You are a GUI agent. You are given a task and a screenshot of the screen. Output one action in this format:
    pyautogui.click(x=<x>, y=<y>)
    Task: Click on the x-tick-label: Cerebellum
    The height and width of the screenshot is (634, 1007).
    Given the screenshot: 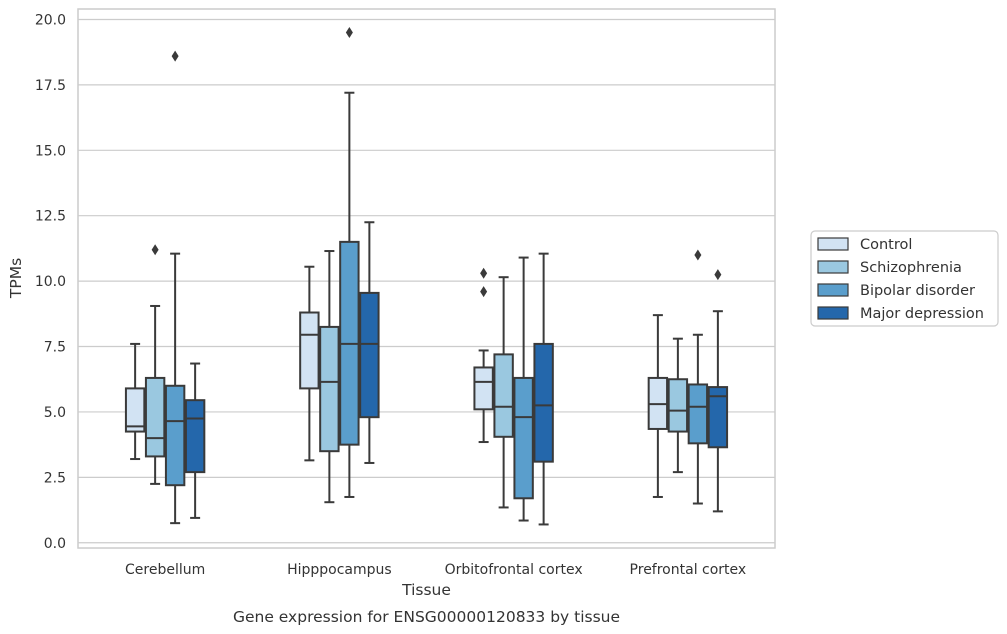 What is the action you would take?
    pyautogui.click(x=165, y=570)
    